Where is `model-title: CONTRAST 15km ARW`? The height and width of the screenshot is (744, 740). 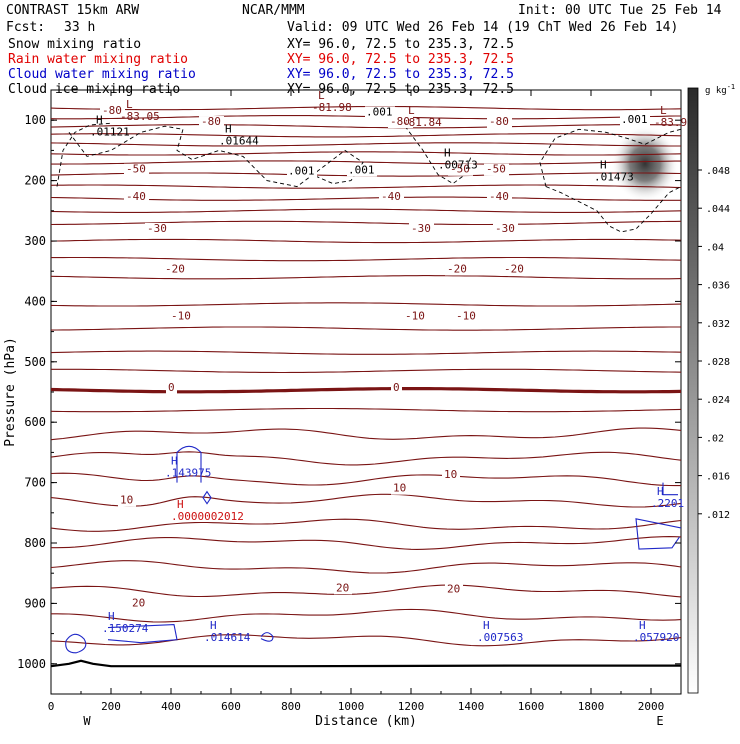
model-title: CONTRAST 15km ARW is located at coordinates (72, 10).